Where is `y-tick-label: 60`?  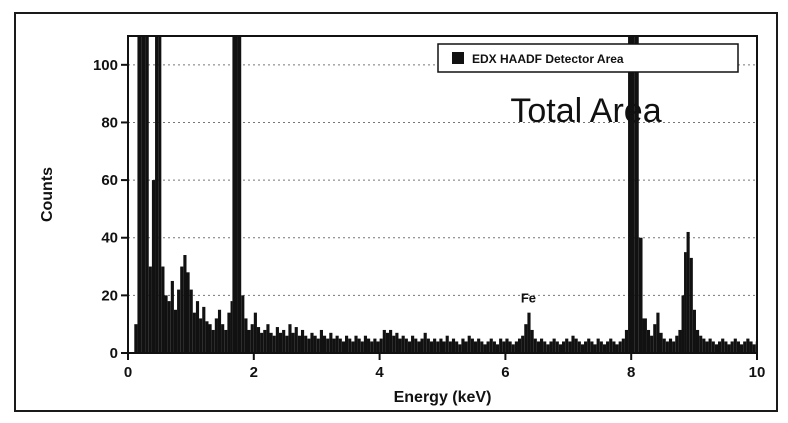
y-tick-label: 60 is located at coordinates (109, 180).